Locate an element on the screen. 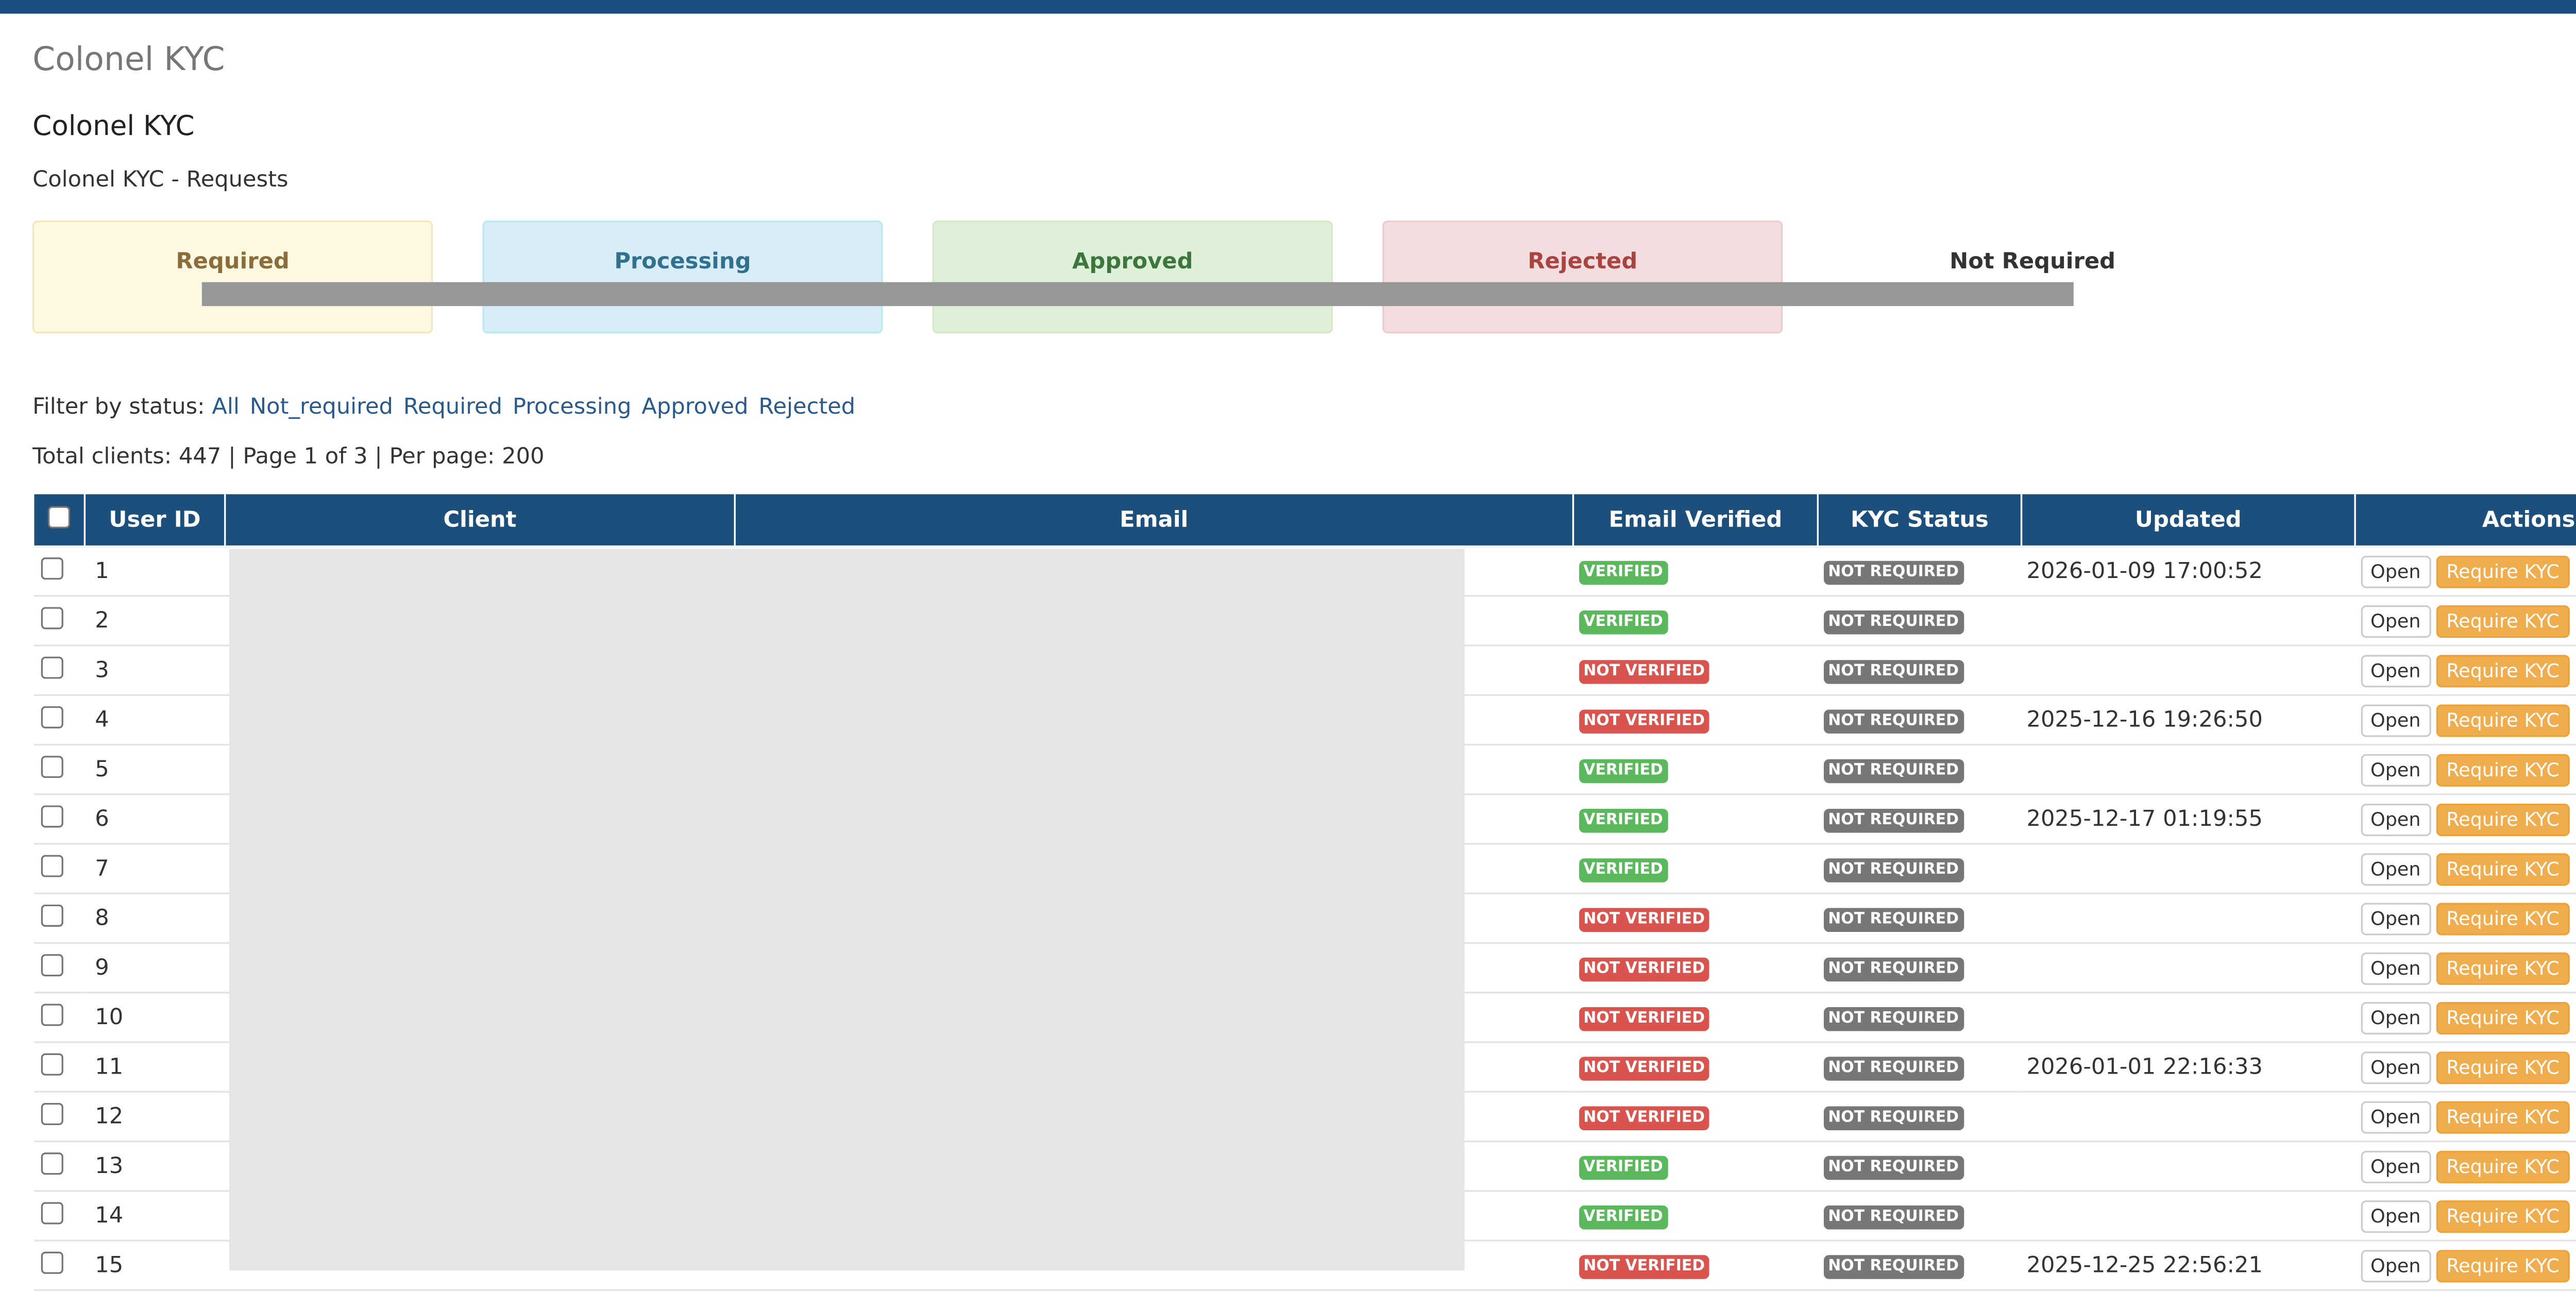 The width and height of the screenshot is (2576, 1291). select-all is located at coordinates (59, 520).